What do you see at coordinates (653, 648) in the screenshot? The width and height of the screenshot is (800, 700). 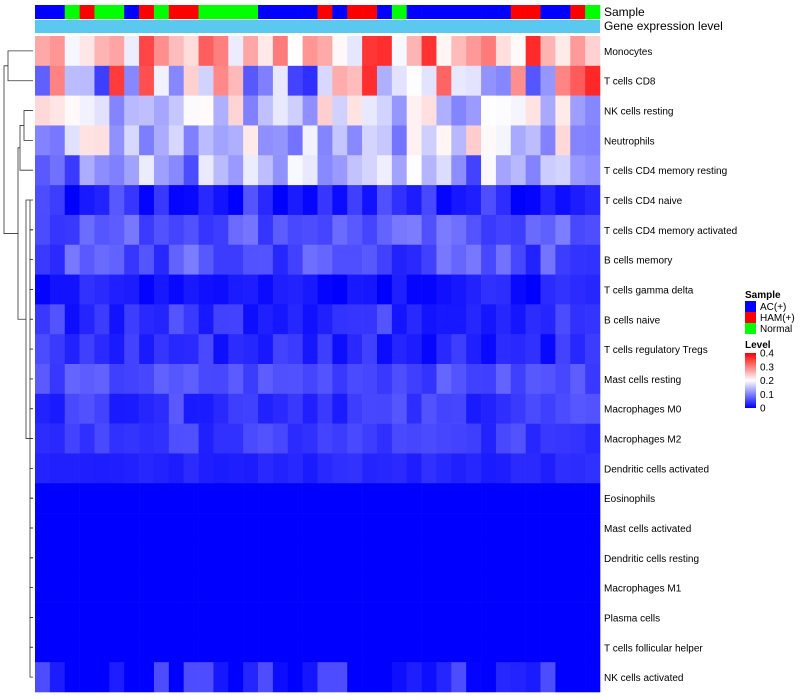 I see `row-label: T cells follicular helper` at bounding box center [653, 648].